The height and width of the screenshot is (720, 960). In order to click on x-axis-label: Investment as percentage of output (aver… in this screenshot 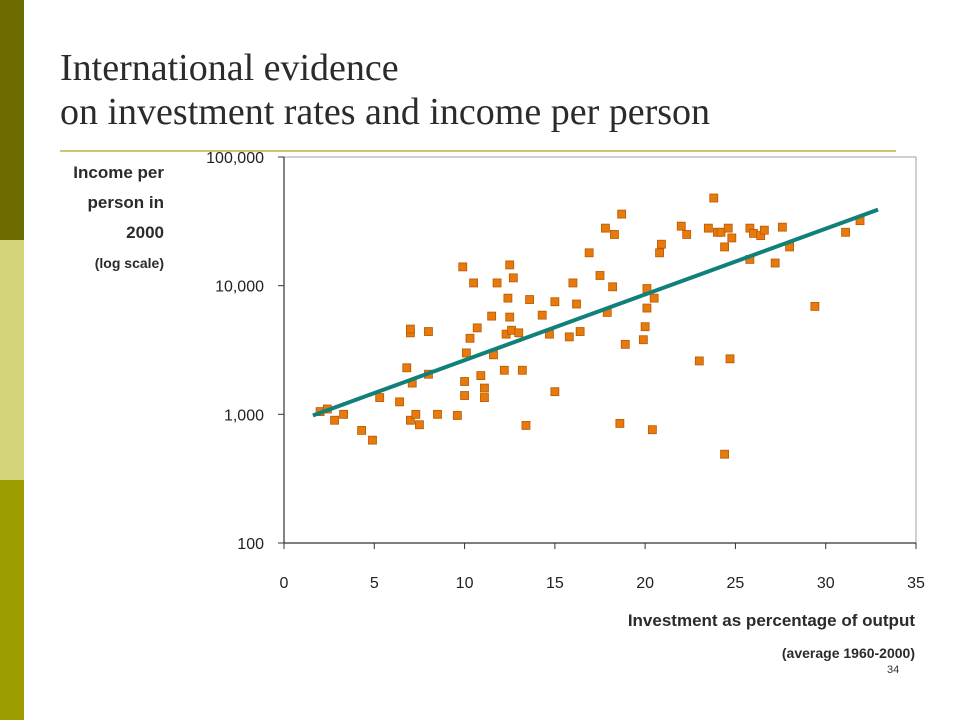, I will do `click(771, 637)`.